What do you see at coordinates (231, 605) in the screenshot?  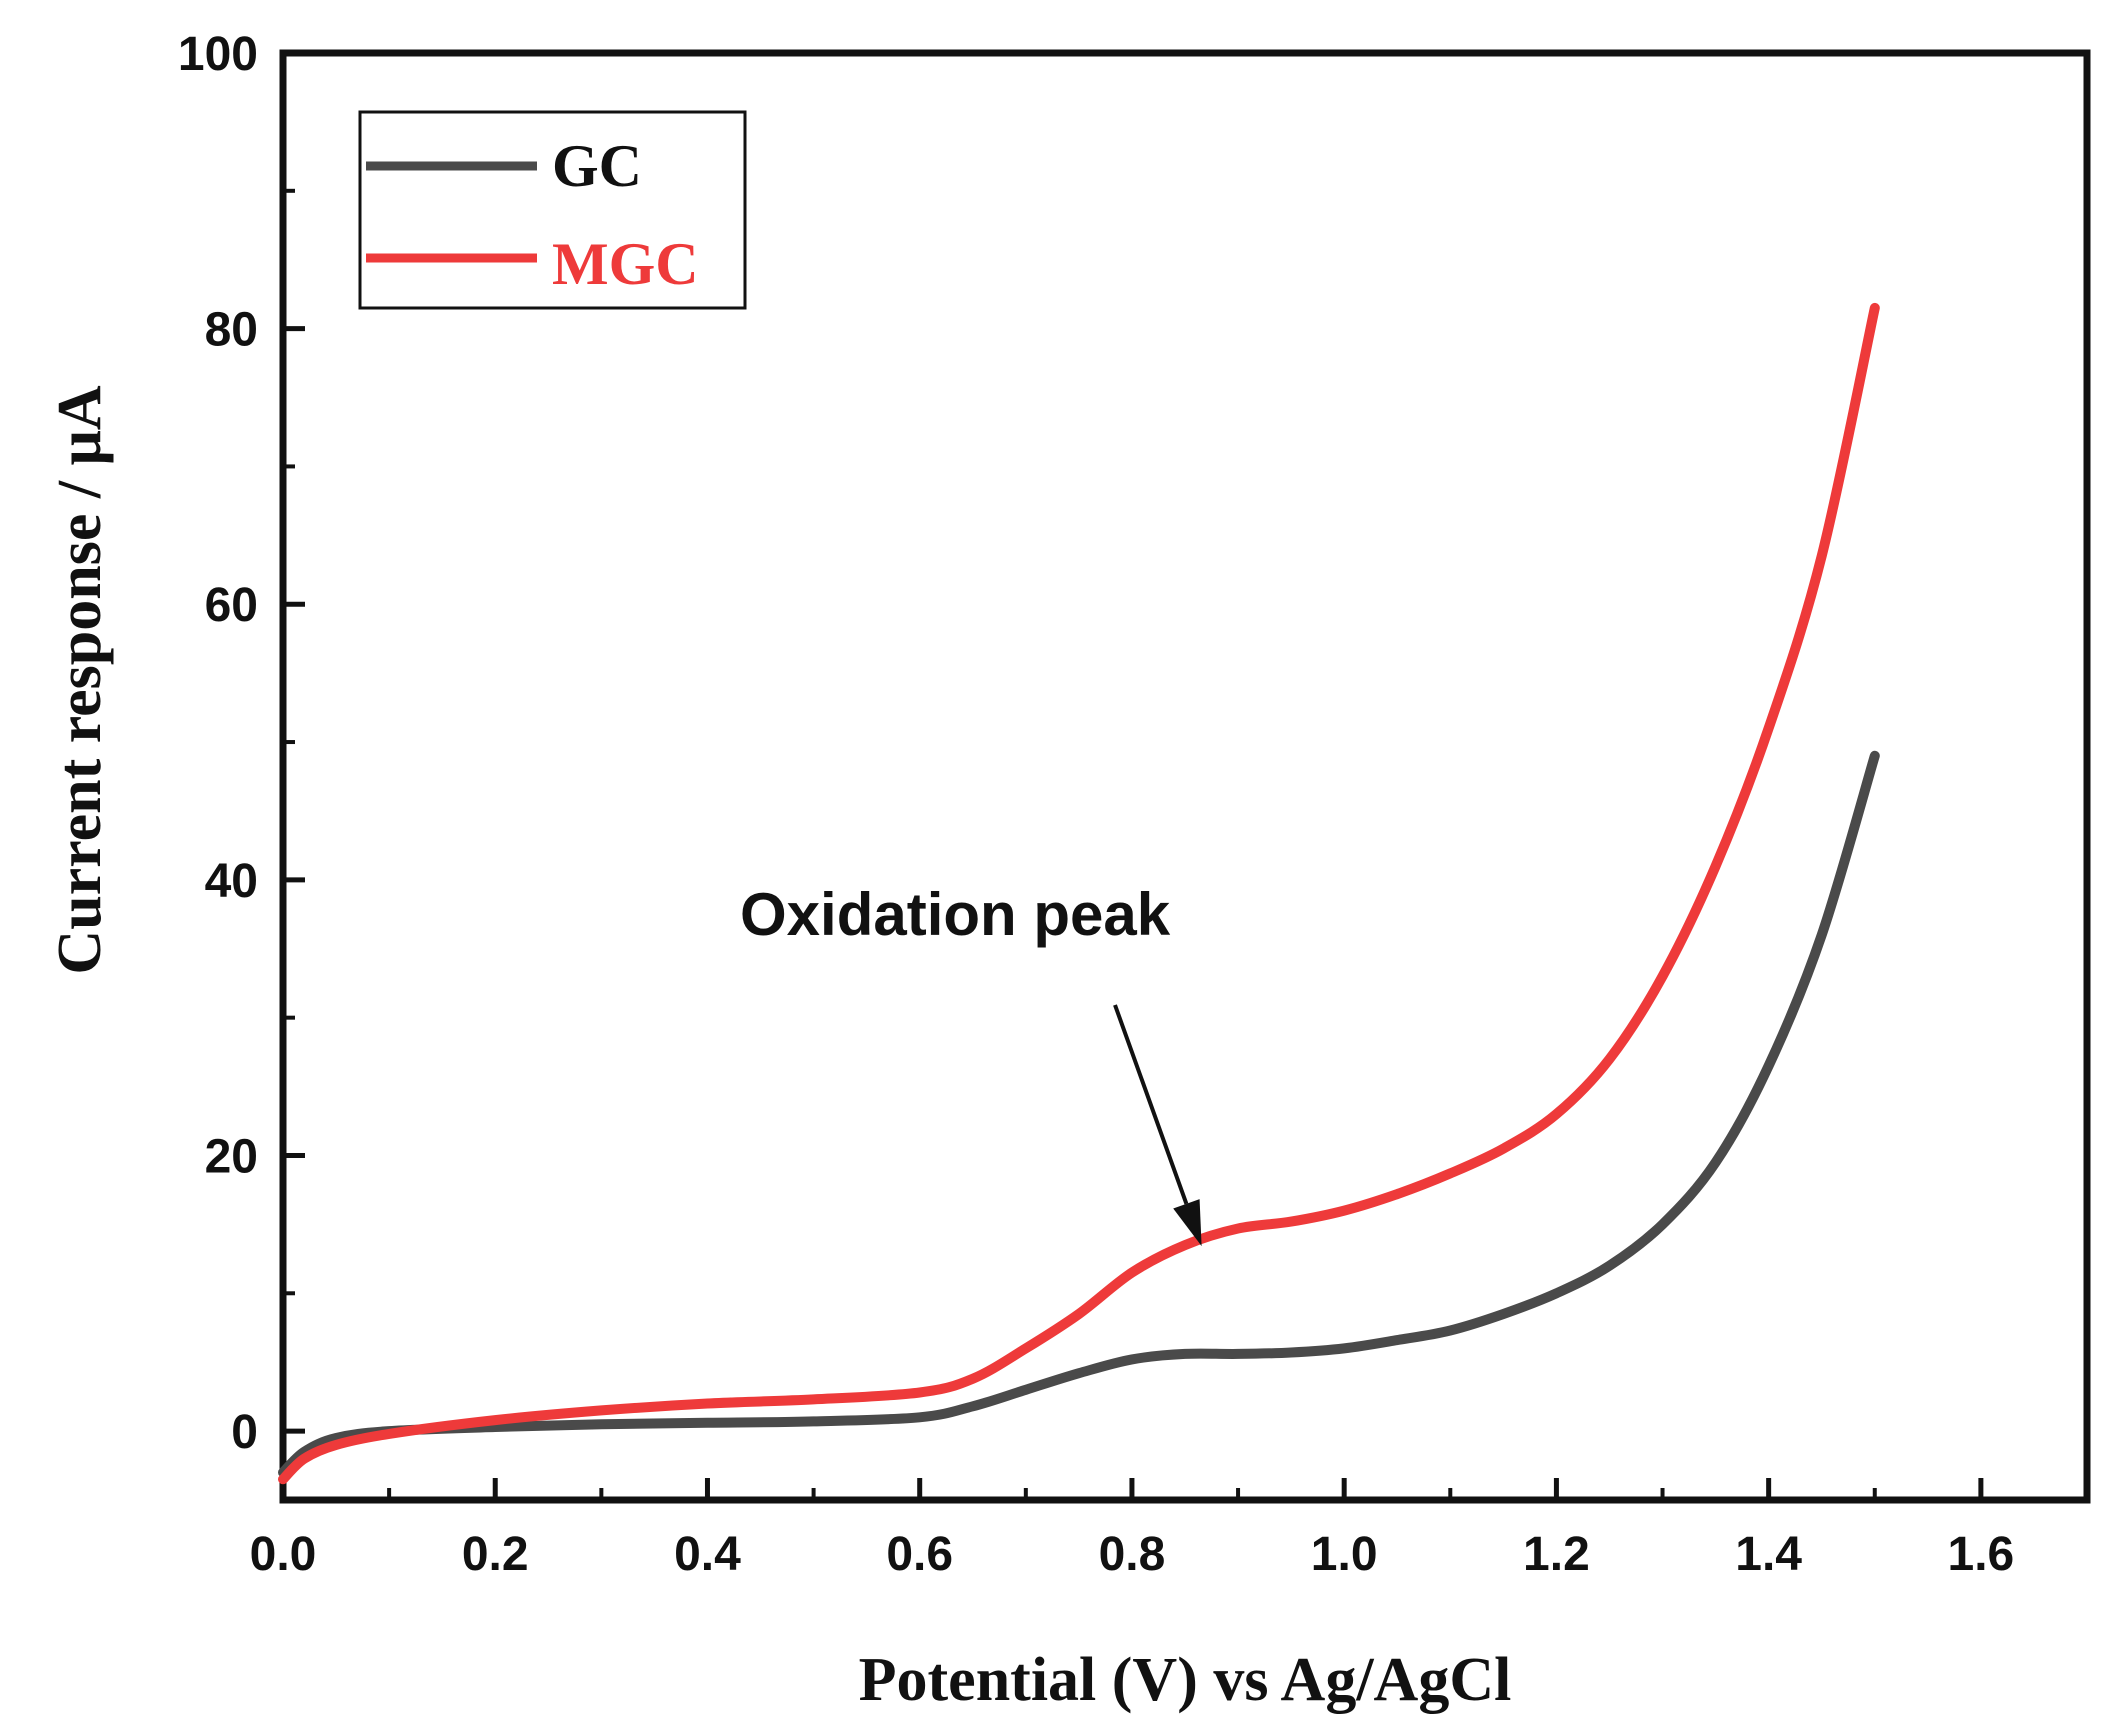 I see `y-tick-label: 60` at bounding box center [231, 605].